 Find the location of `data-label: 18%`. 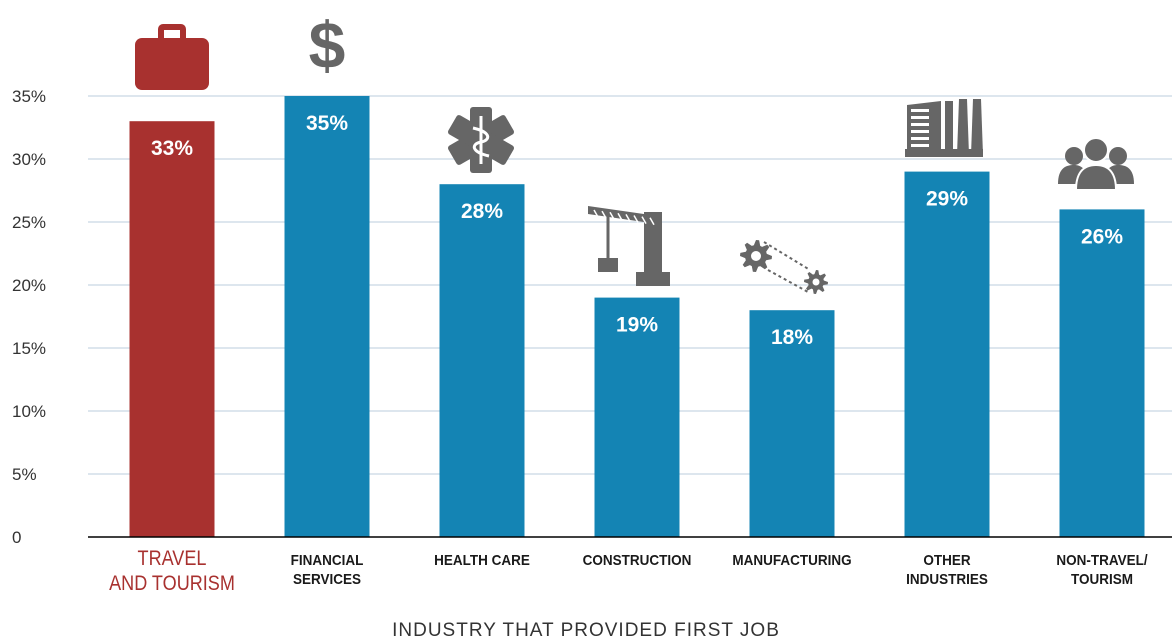

data-label: 18% is located at coordinates (792, 337).